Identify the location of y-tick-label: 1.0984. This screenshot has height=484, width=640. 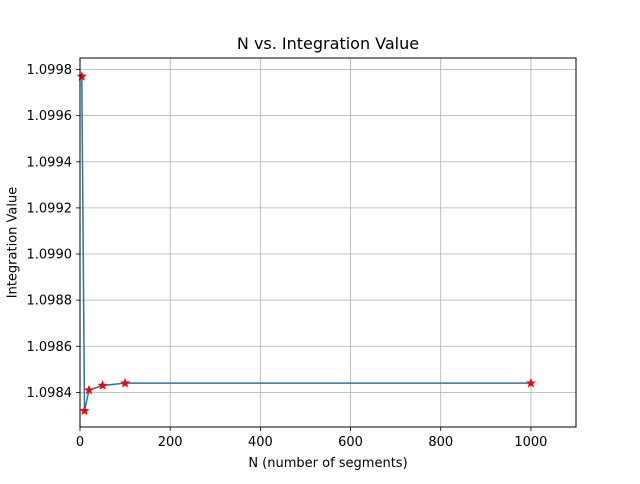
(50, 393).